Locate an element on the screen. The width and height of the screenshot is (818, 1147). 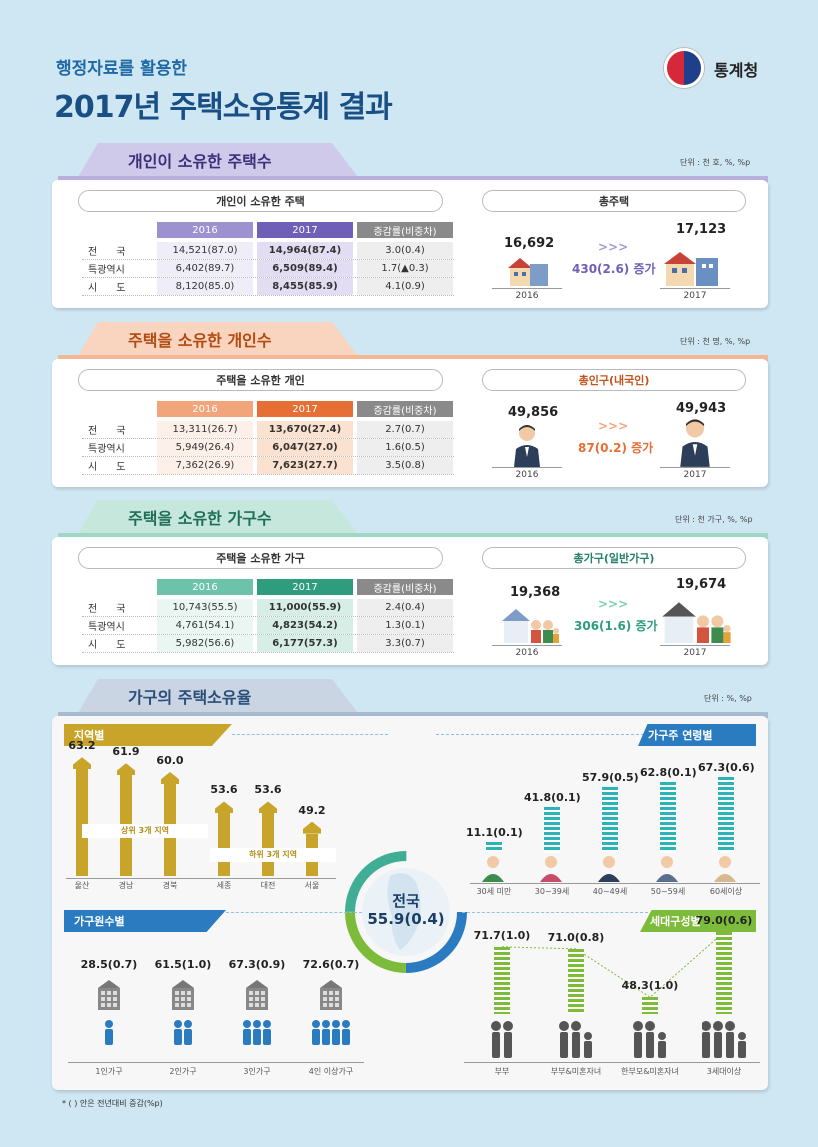
section1-head-change: 증감률(비중차) is located at coordinates (405, 230).